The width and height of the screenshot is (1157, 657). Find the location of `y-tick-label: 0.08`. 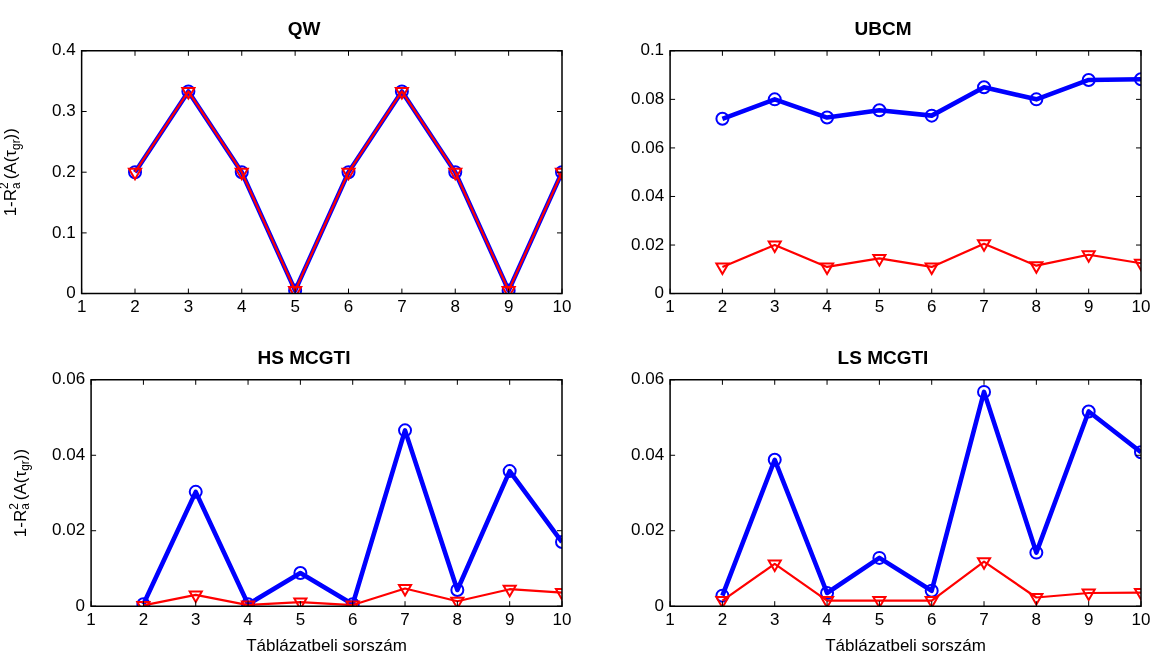

y-tick-label: 0.08 is located at coordinates (647, 99).